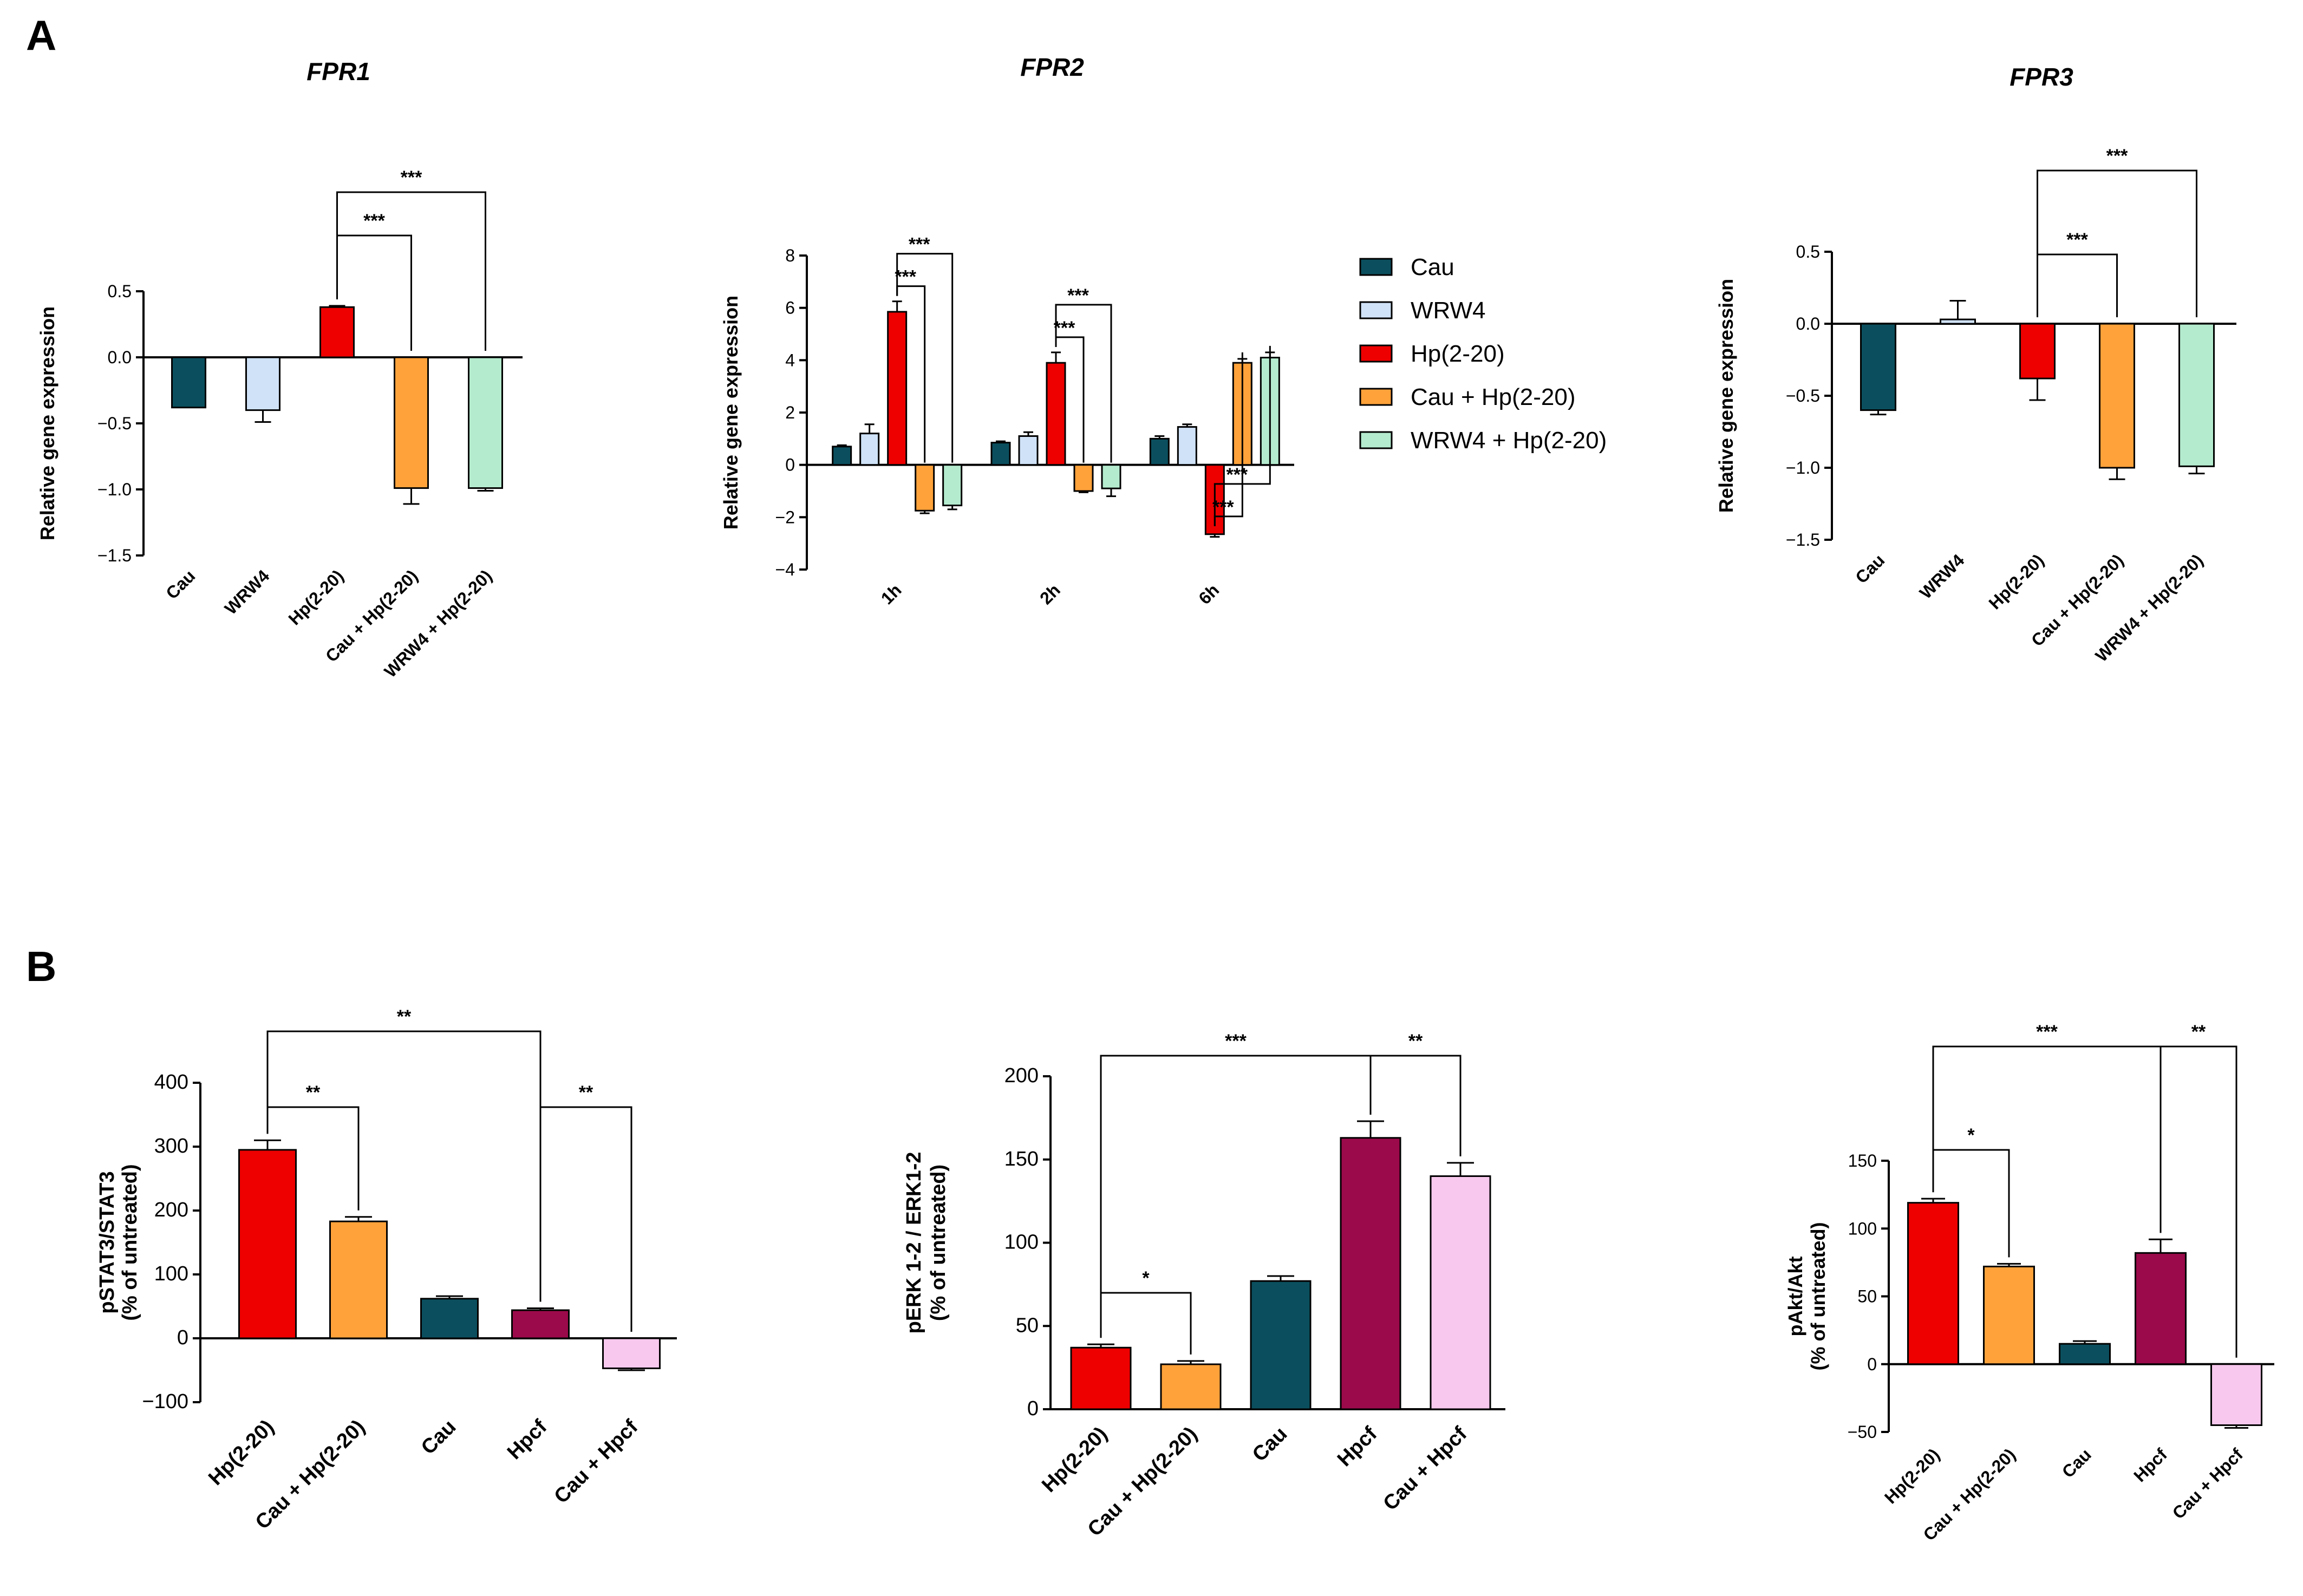 The image size is (2303, 1596). I want to click on y-tick-label: 2, so click(790, 412).